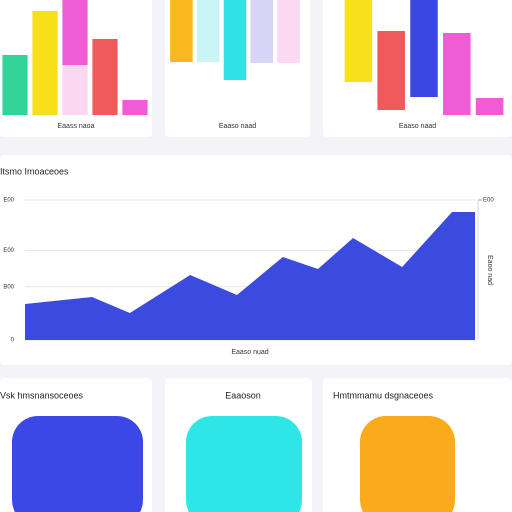 The width and height of the screenshot is (512, 512). What do you see at coordinates (42, 395) in the screenshot?
I see `tile-title: Vsk hmsnansoceoes` at bounding box center [42, 395].